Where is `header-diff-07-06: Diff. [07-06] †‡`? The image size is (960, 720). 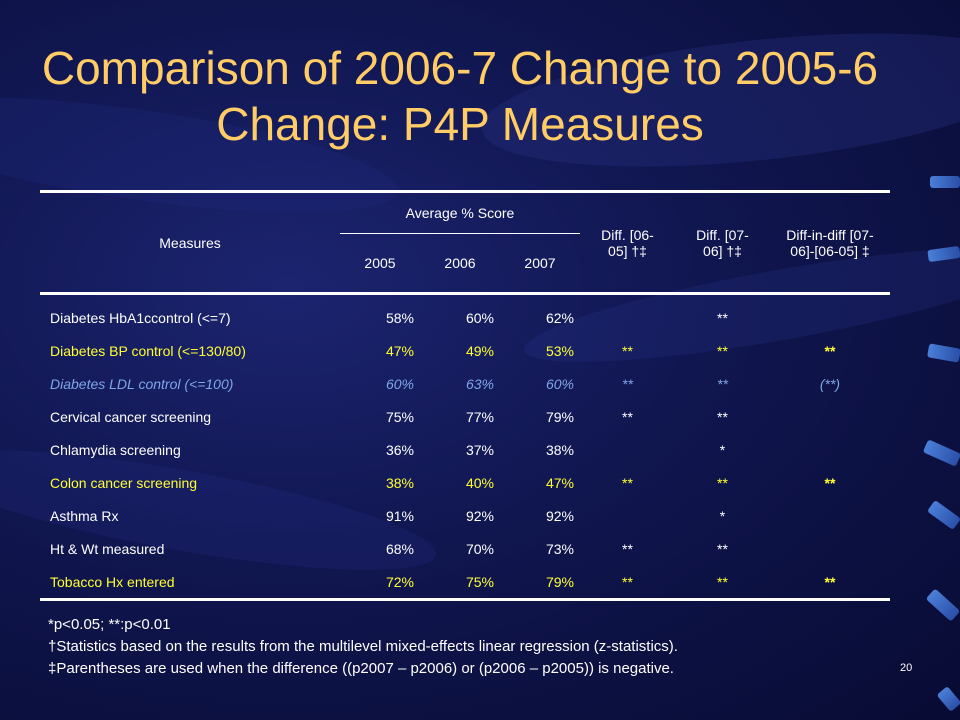
header-diff-07-06: Diff. [07-06] †‡ is located at coordinates (722, 242).